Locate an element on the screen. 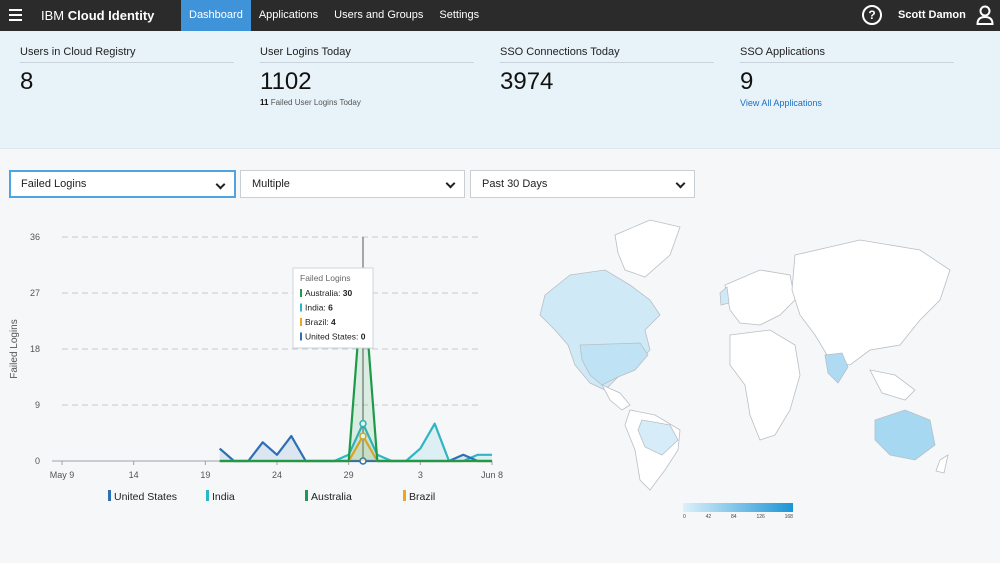  legend-label: Australia is located at coordinates (331, 497).